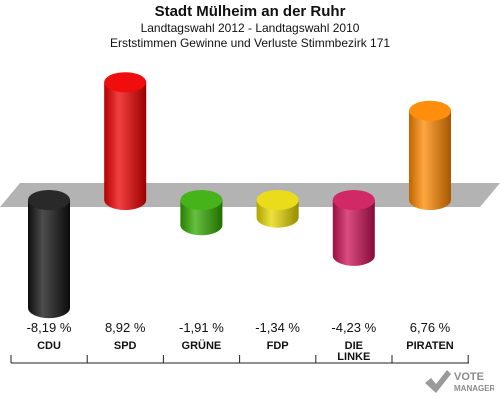  I want to click on chart-title: Stadt Mülheim an der Ruhr, so click(250, 11).